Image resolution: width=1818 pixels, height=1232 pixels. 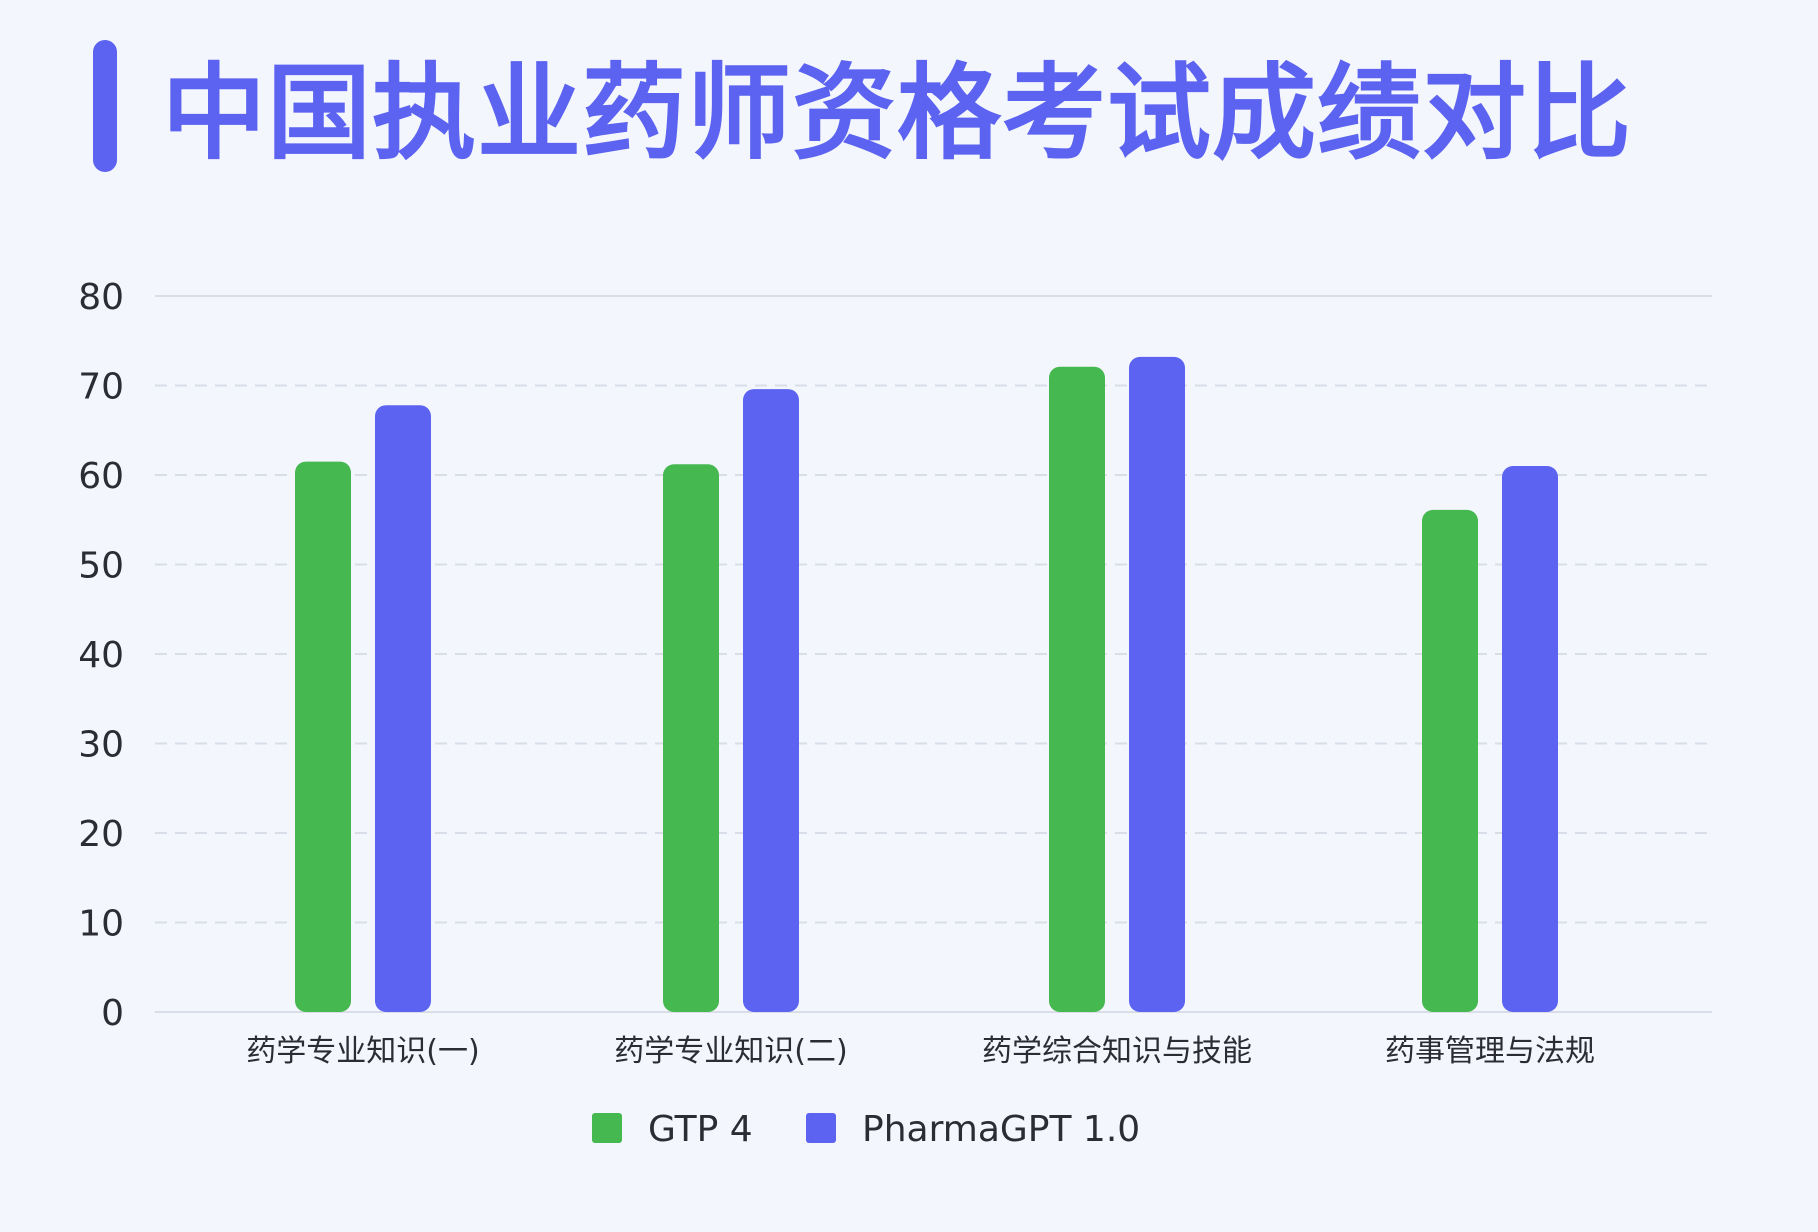 What do you see at coordinates (101, 566) in the screenshot?
I see `y-tick-label: 50` at bounding box center [101, 566].